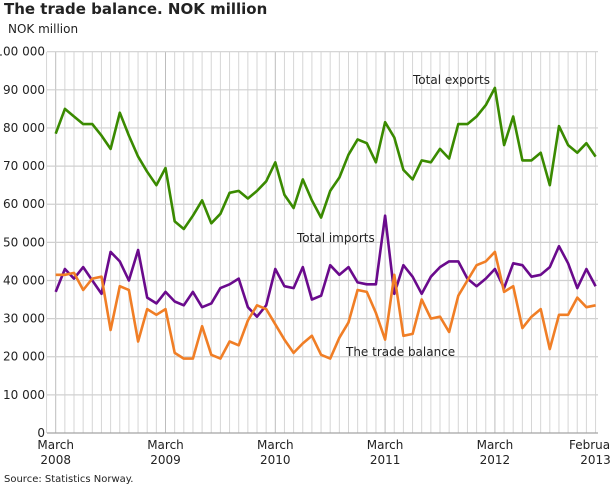  What do you see at coordinates (24, 242) in the screenshot?
I see `y-tick-label: 50 000` at bounding box center [24, 242].